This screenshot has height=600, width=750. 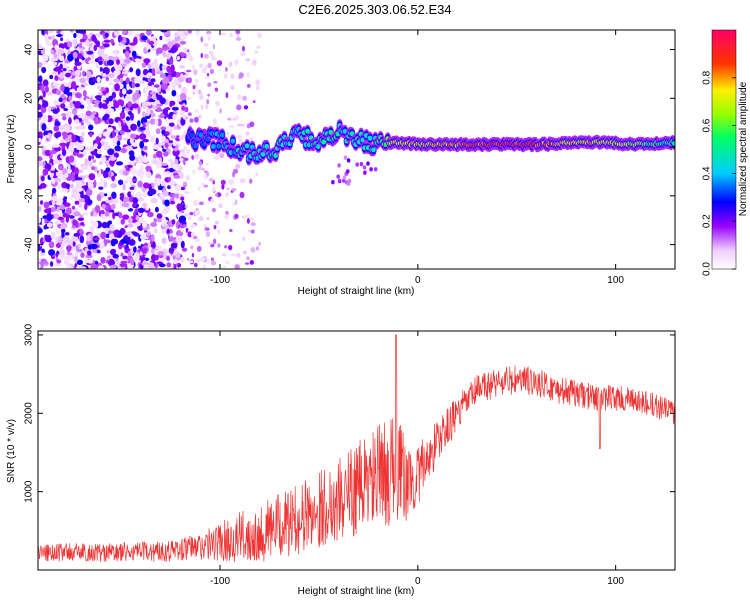 I want to click on snr-x-tick-label: 0, so click(x=418, y=581).